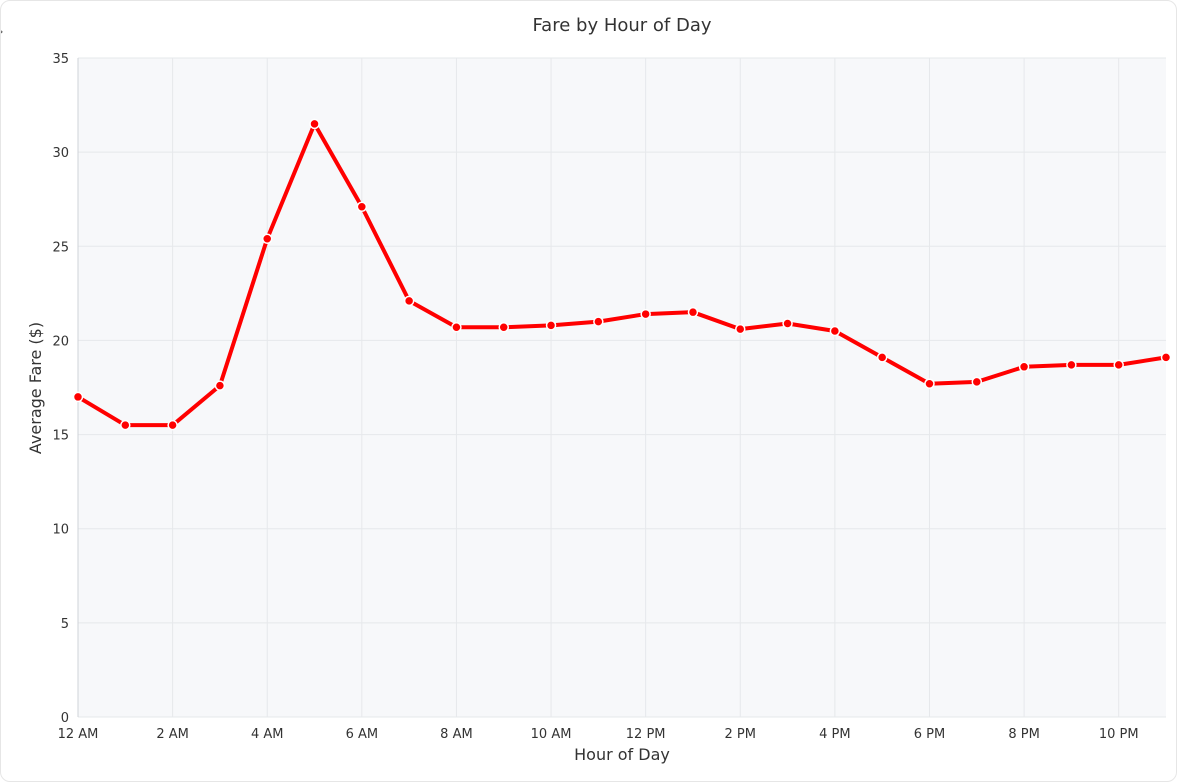 This screenshot has height=782, width=1177. I want to click on x-tick-label: 6 PM, so click(929, 734).